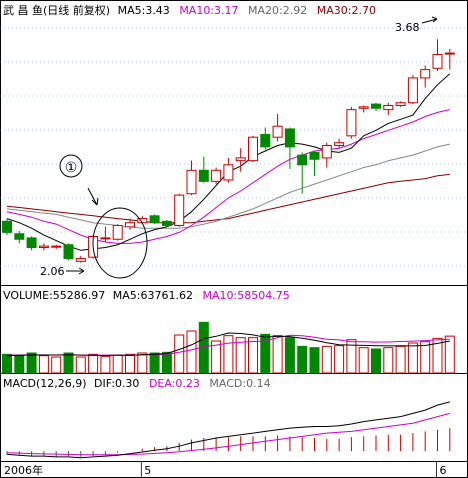  Describe the element at coordinates (120, 243) in the screenshot. I see `highlight-ellipse` at that location.